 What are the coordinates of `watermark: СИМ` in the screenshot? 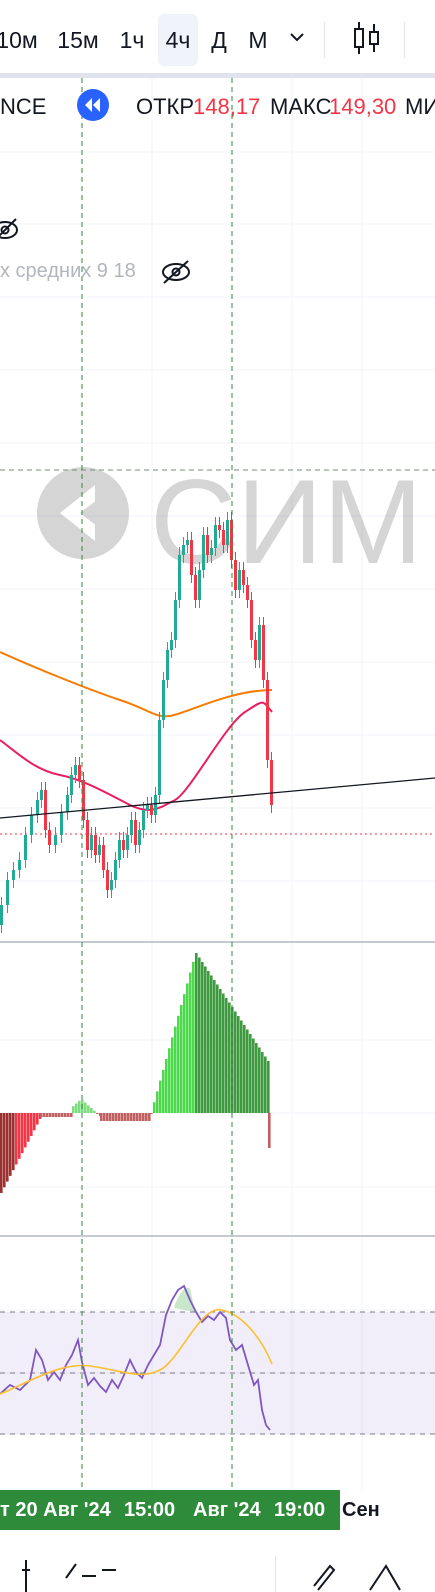 It's located at (230, 522).